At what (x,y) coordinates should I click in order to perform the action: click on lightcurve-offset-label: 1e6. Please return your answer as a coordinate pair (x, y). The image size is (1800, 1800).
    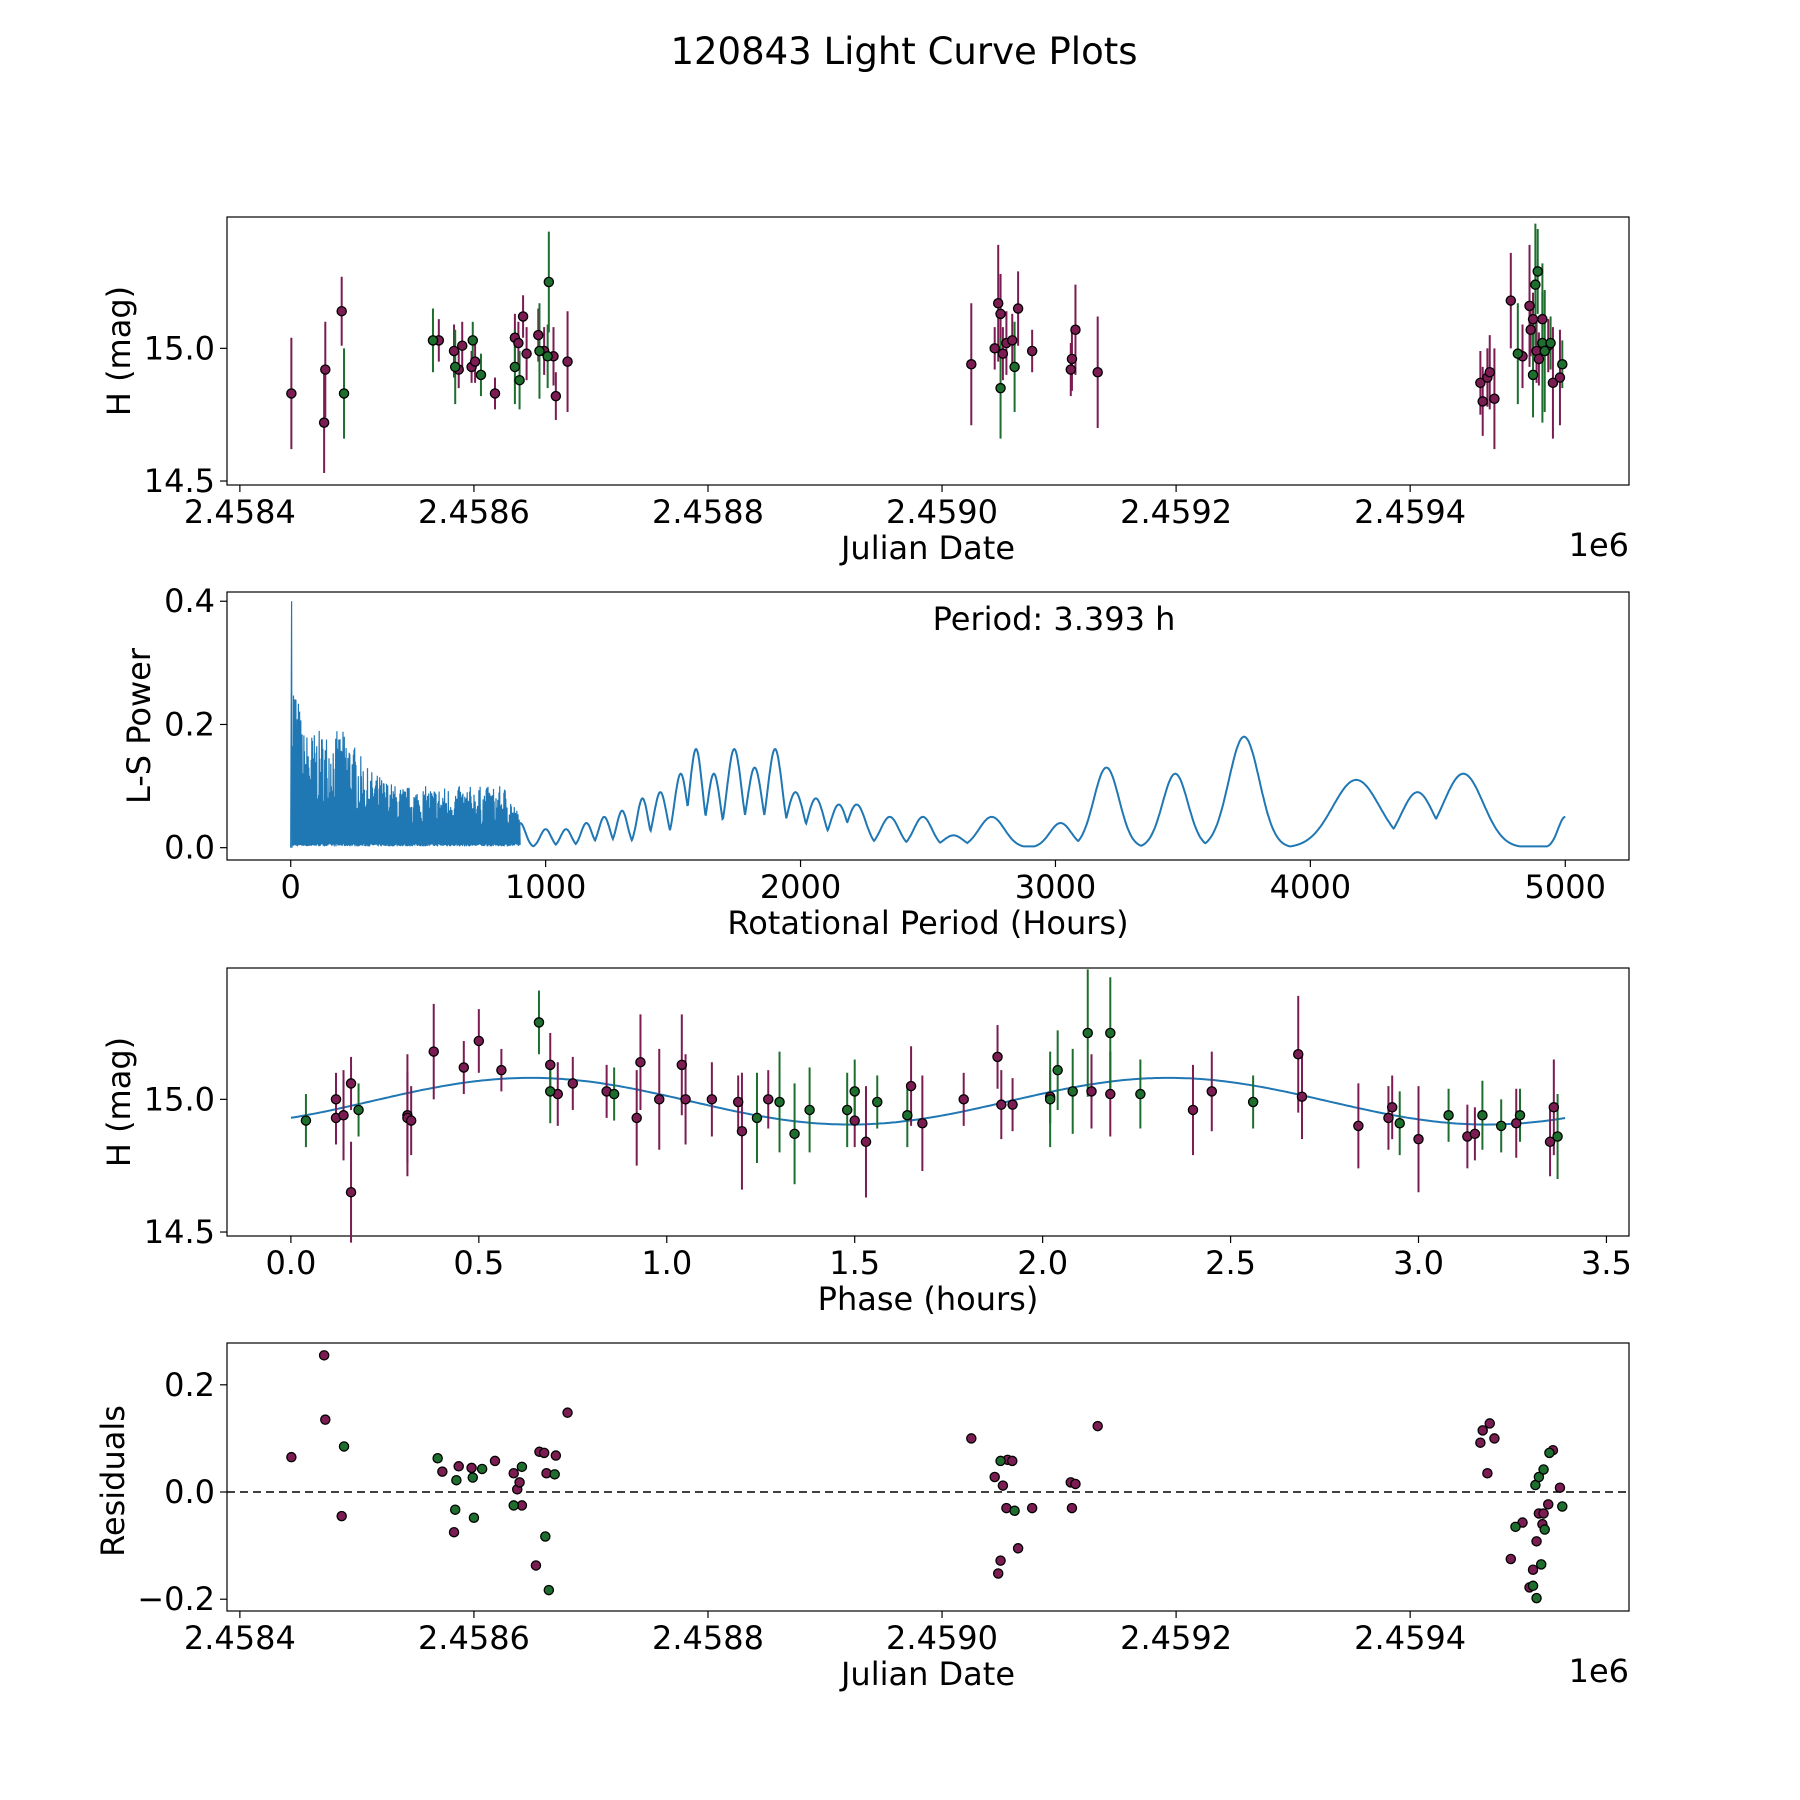
    Looking at the image, I should click on (1599, 545).